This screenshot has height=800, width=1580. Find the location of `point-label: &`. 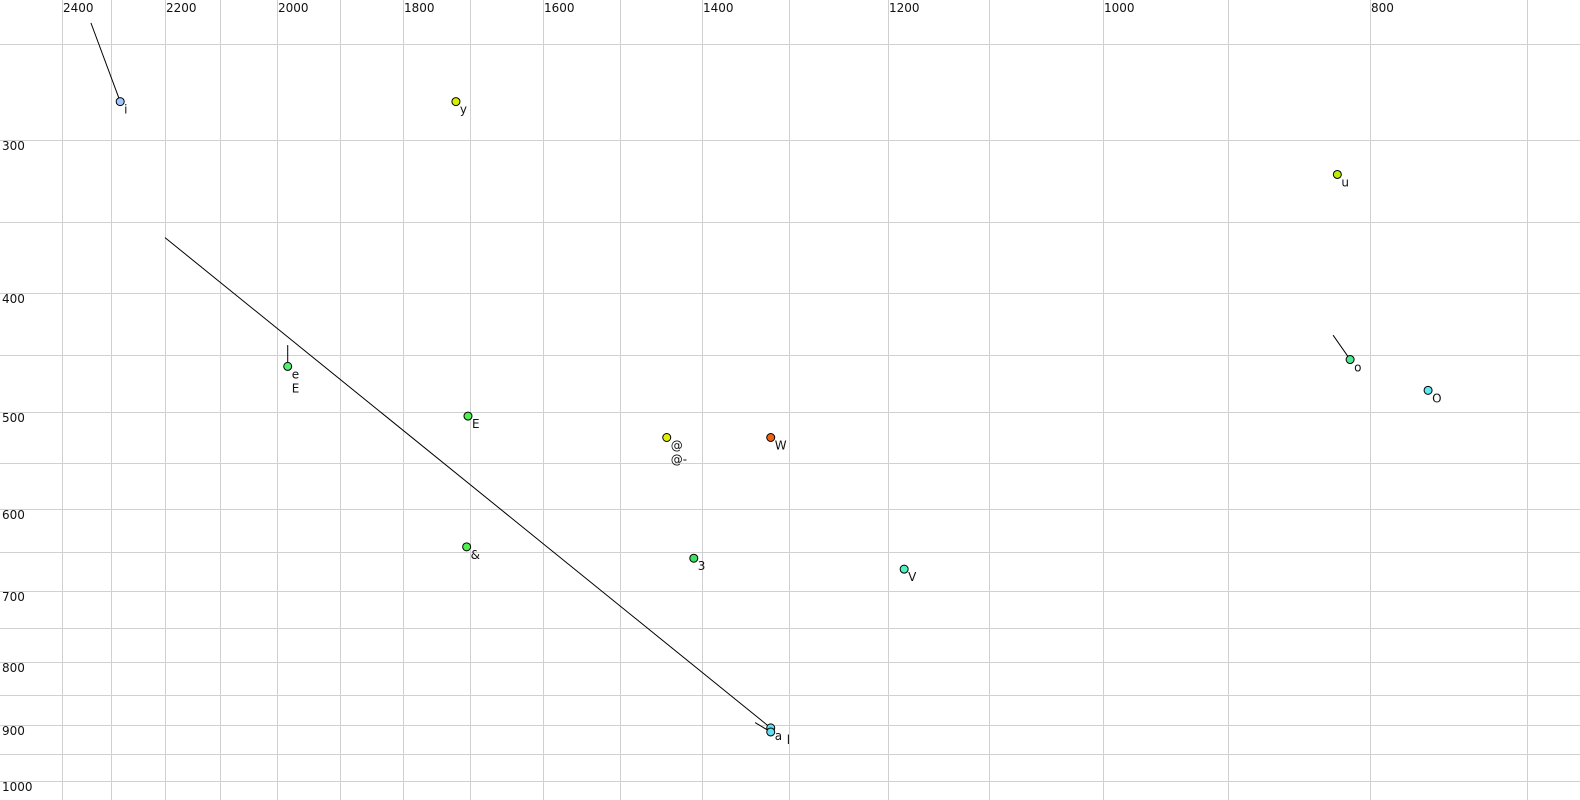

point-label: & is located at coordinates (475, 555).